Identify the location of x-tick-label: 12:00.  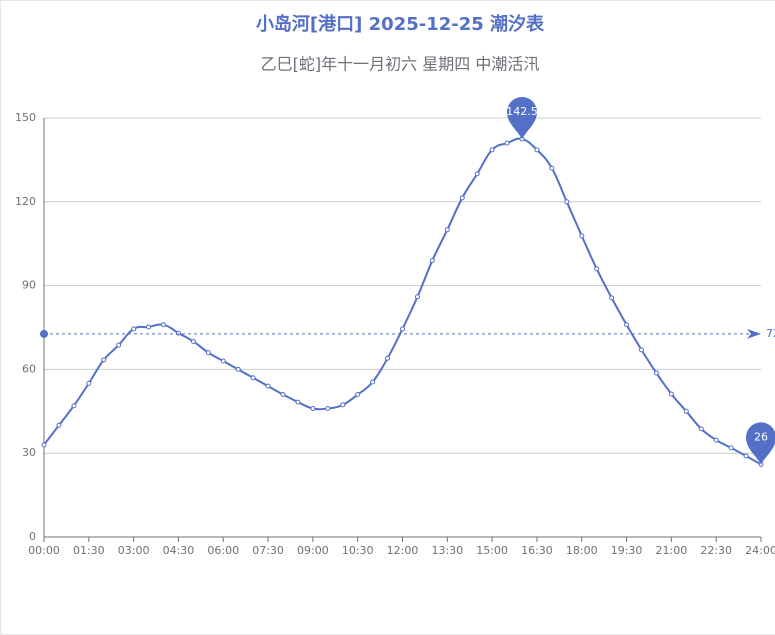
(403, 550).